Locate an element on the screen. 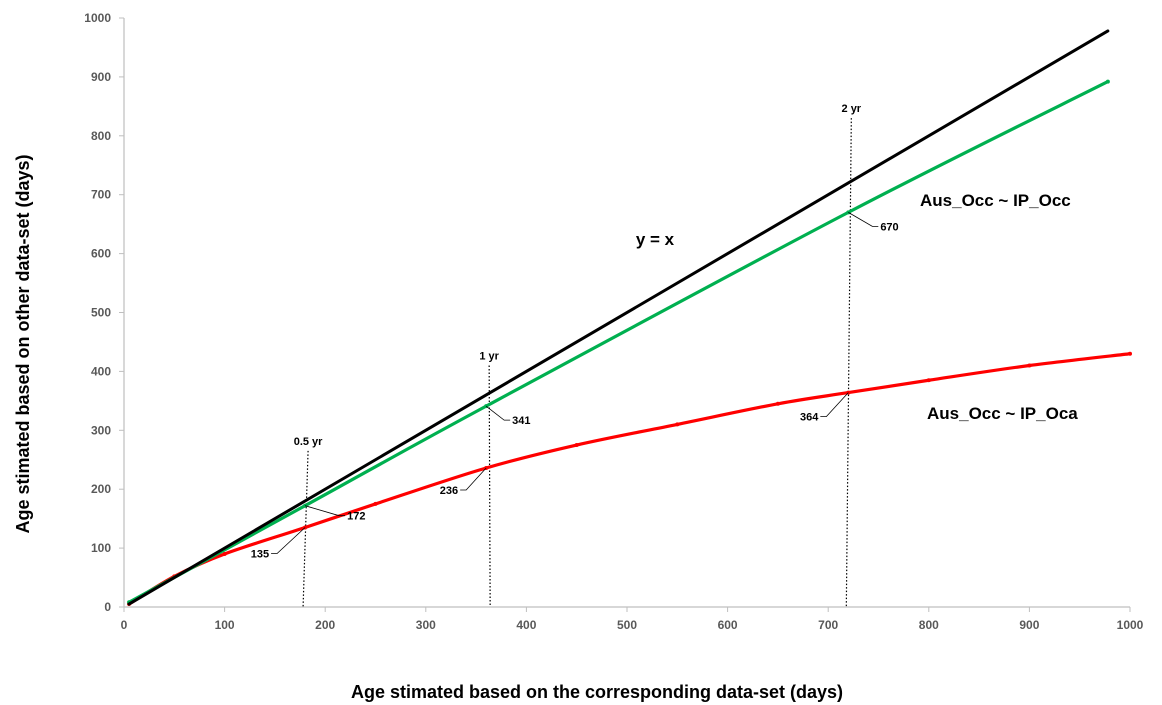 This screenshot has height=705, width=1162. reference-line-label: 0.5 yr is located at coordinates (308, 442).